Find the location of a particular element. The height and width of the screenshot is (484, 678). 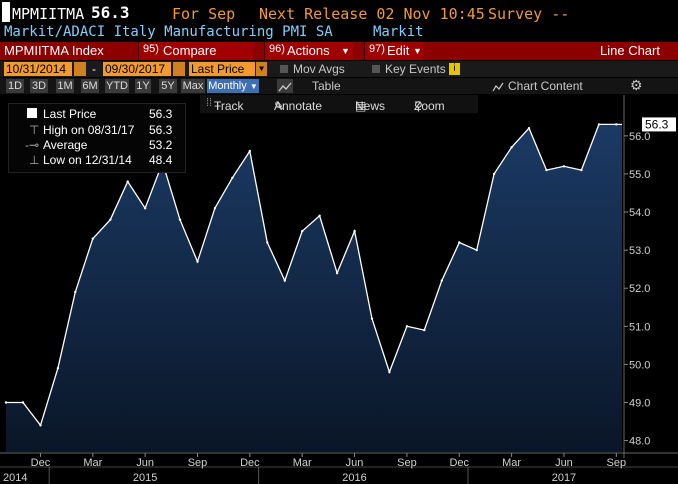

view-type: Line Chart is located at coordinates (630, 50).